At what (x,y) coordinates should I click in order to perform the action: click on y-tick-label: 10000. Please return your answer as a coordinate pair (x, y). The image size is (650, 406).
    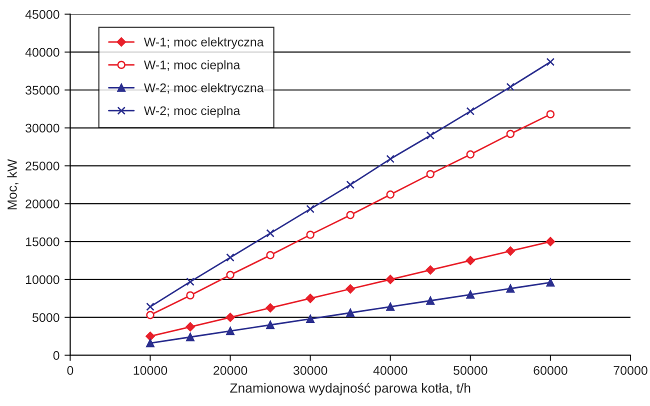
    Looking at the image, I should click on (43, 279).